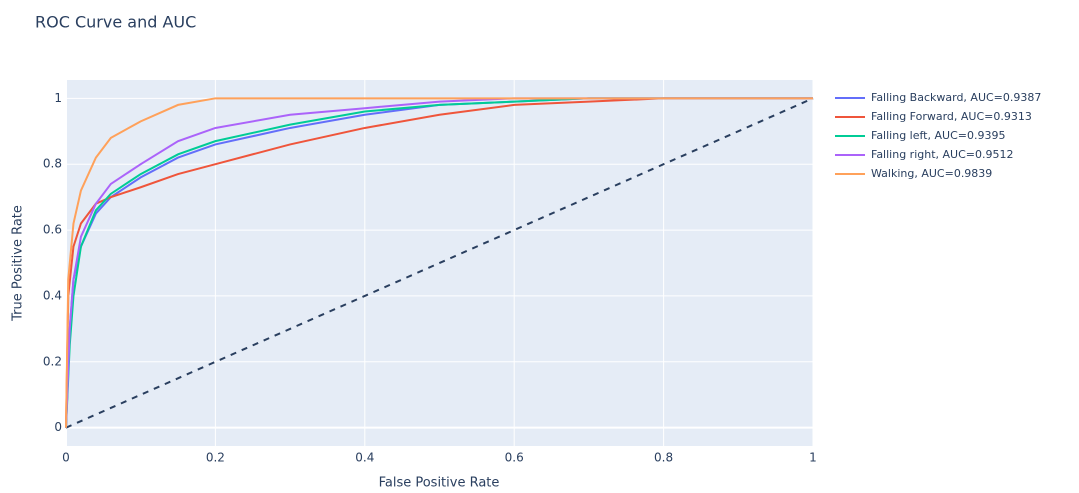  Describe the element at coordinates (66, 458) in the screenshot. I see `x-tick-label: 0` at that location.